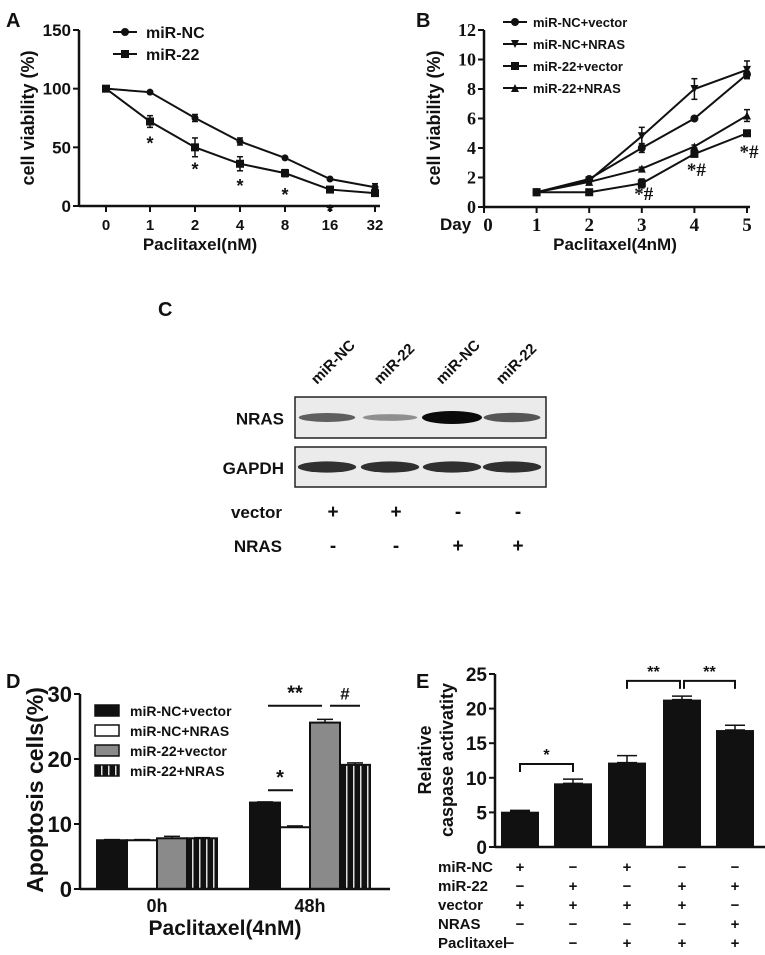  I want to click on x-tick-label: 8, so click(285, 225).